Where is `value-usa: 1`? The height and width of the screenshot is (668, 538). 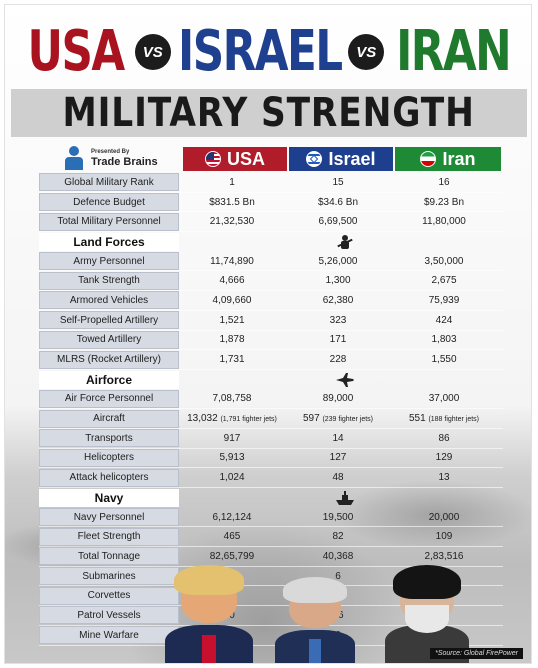
value-usa: 1 is located at coordinates (232, 182).